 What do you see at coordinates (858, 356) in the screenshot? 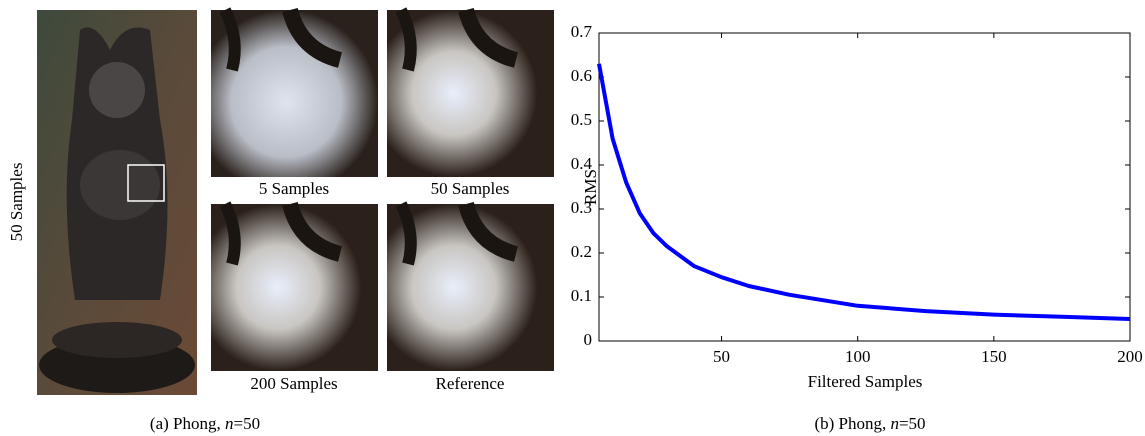
I see `x-tick-label: 100` at bounding box center [858, 356].